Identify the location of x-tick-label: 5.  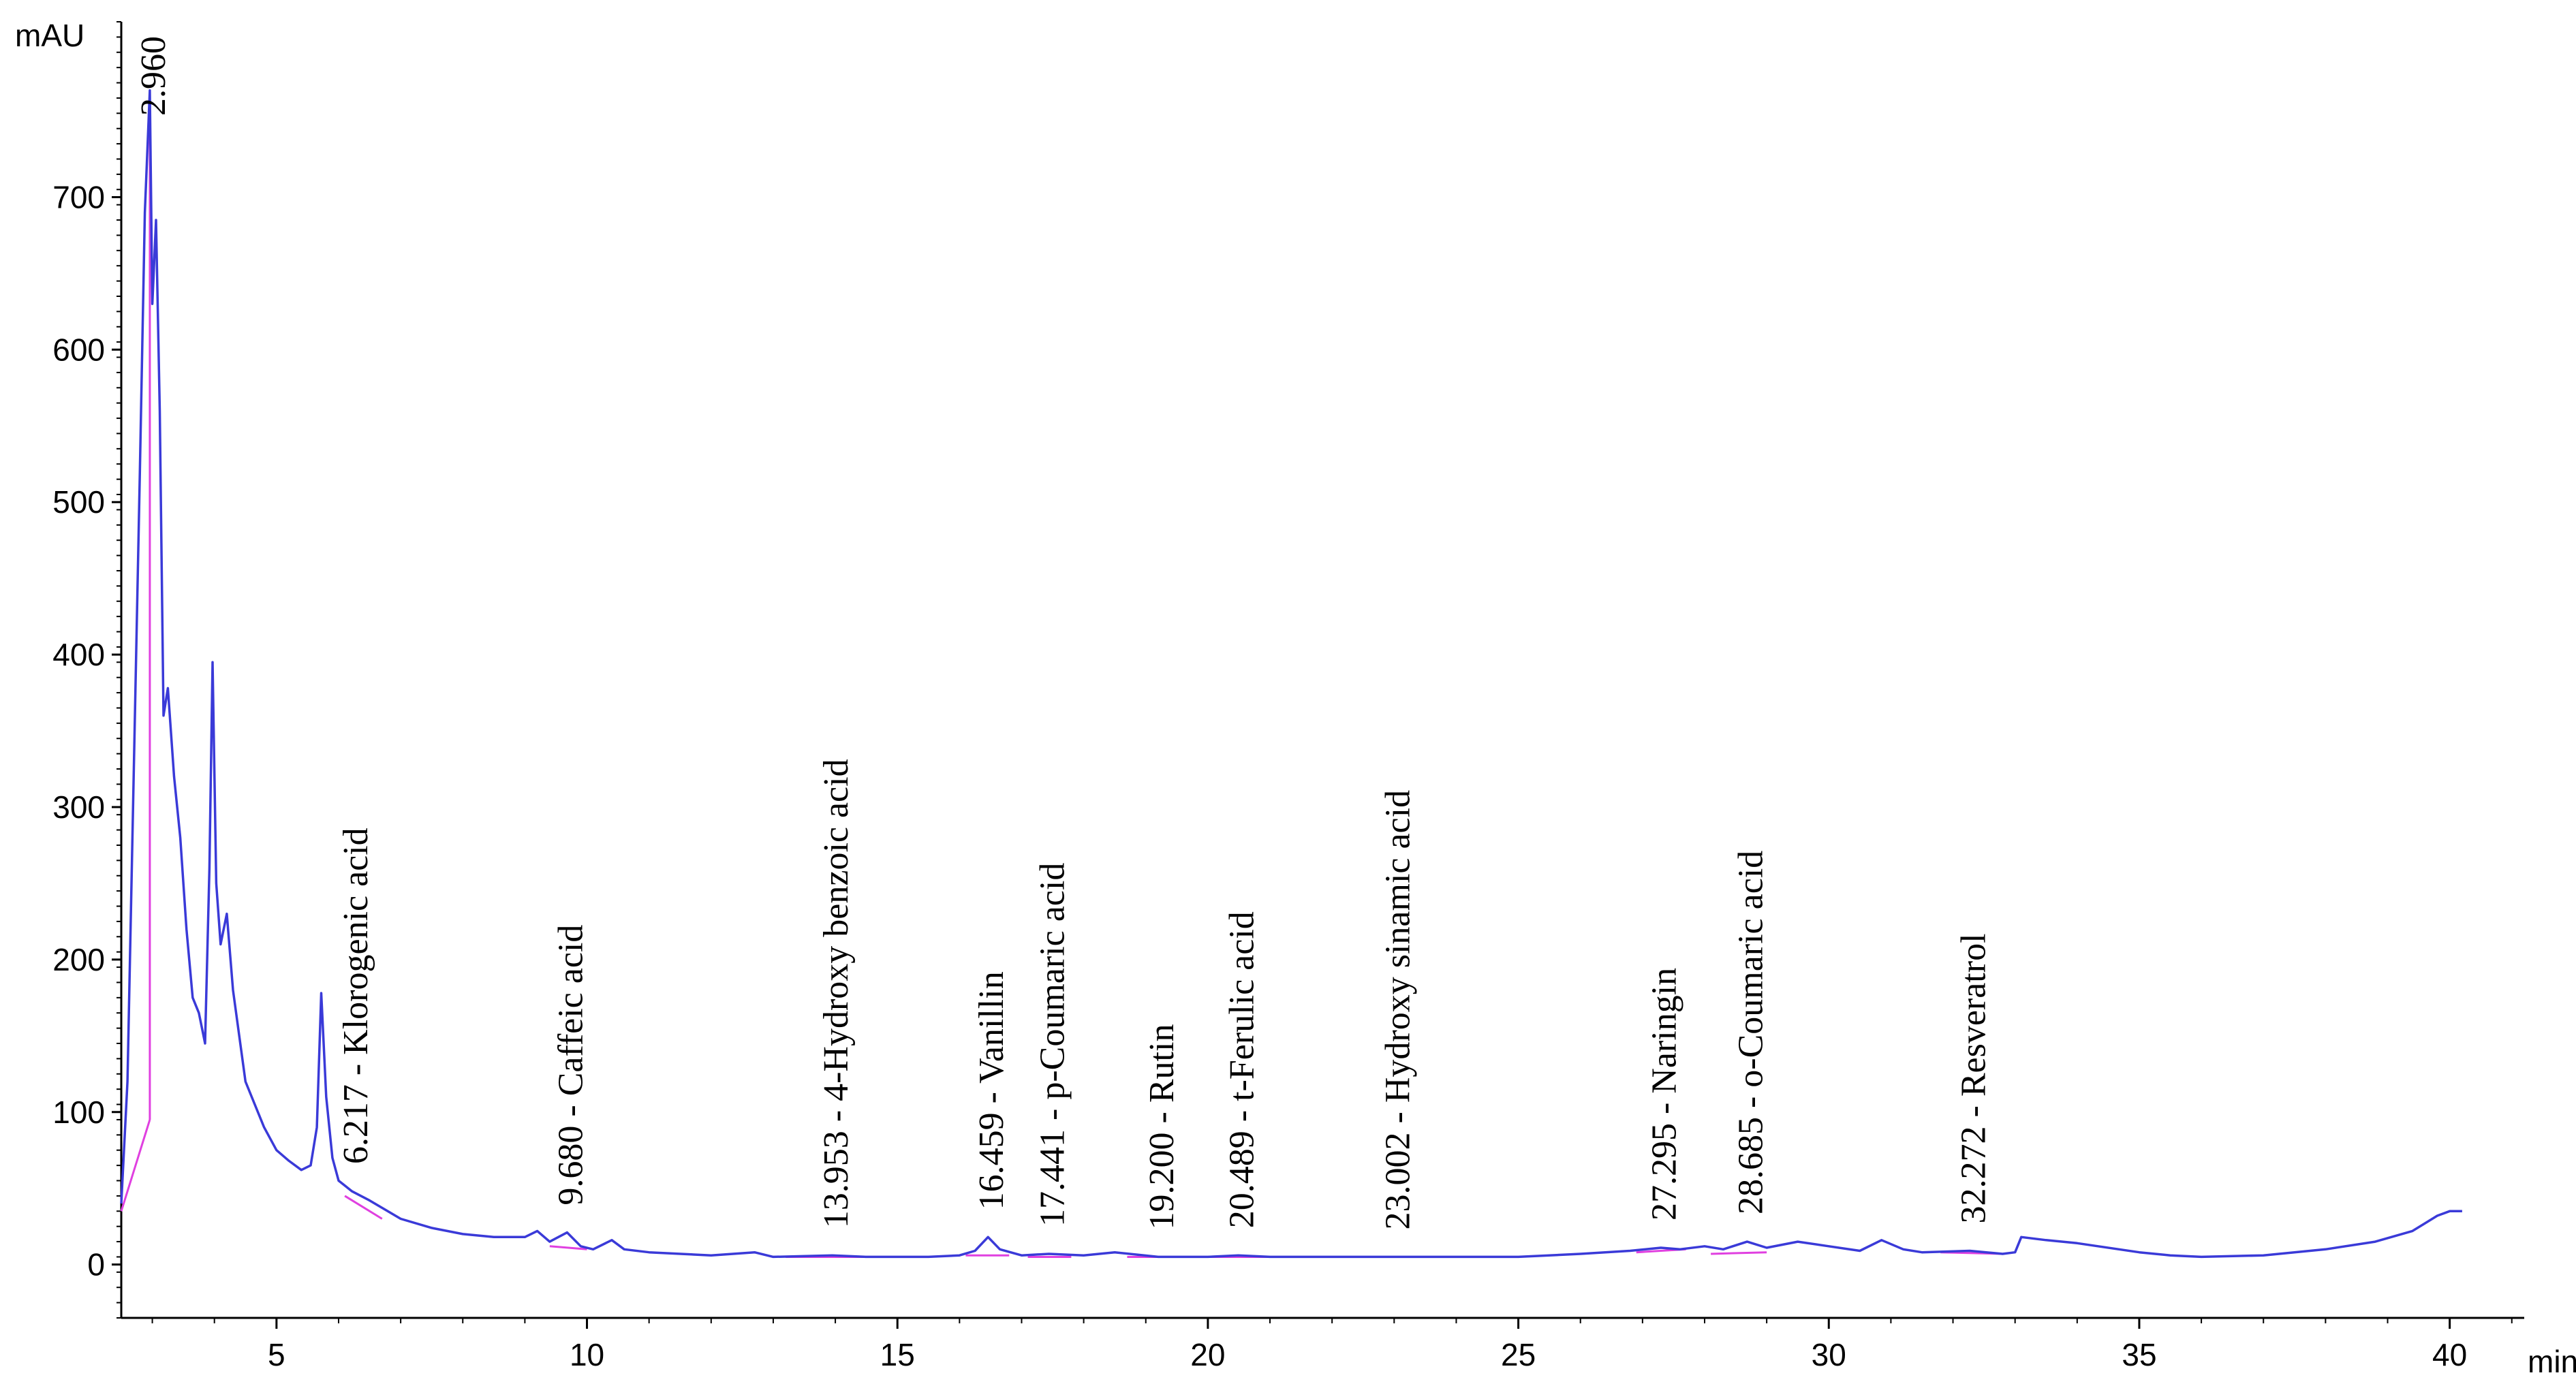
(276, 1354).